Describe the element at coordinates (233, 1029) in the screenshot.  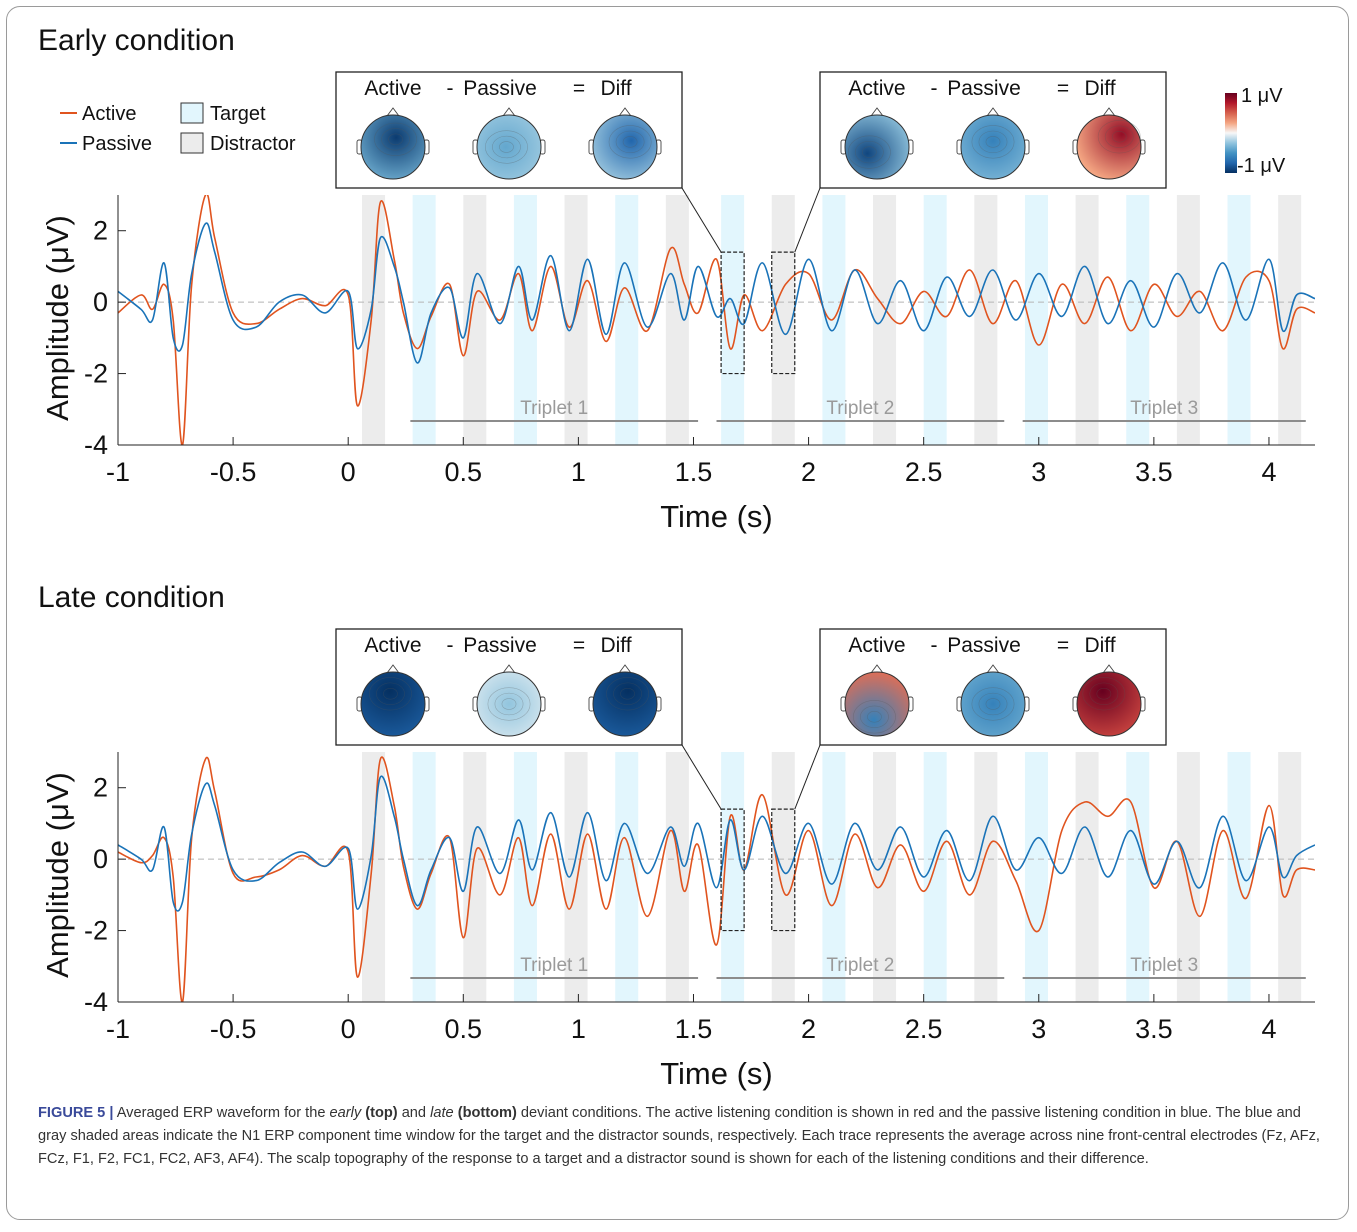
I see `x-tick-label: -0.5` at that location.